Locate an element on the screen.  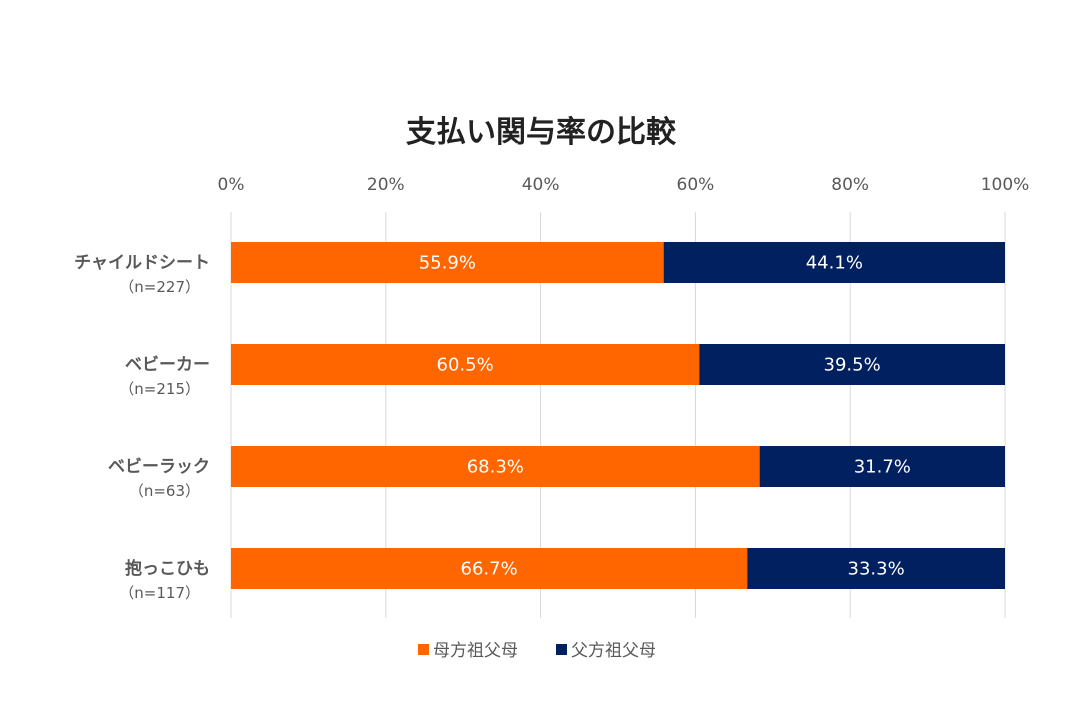
data-label: 44.1% is located at coordinates (834, 263).